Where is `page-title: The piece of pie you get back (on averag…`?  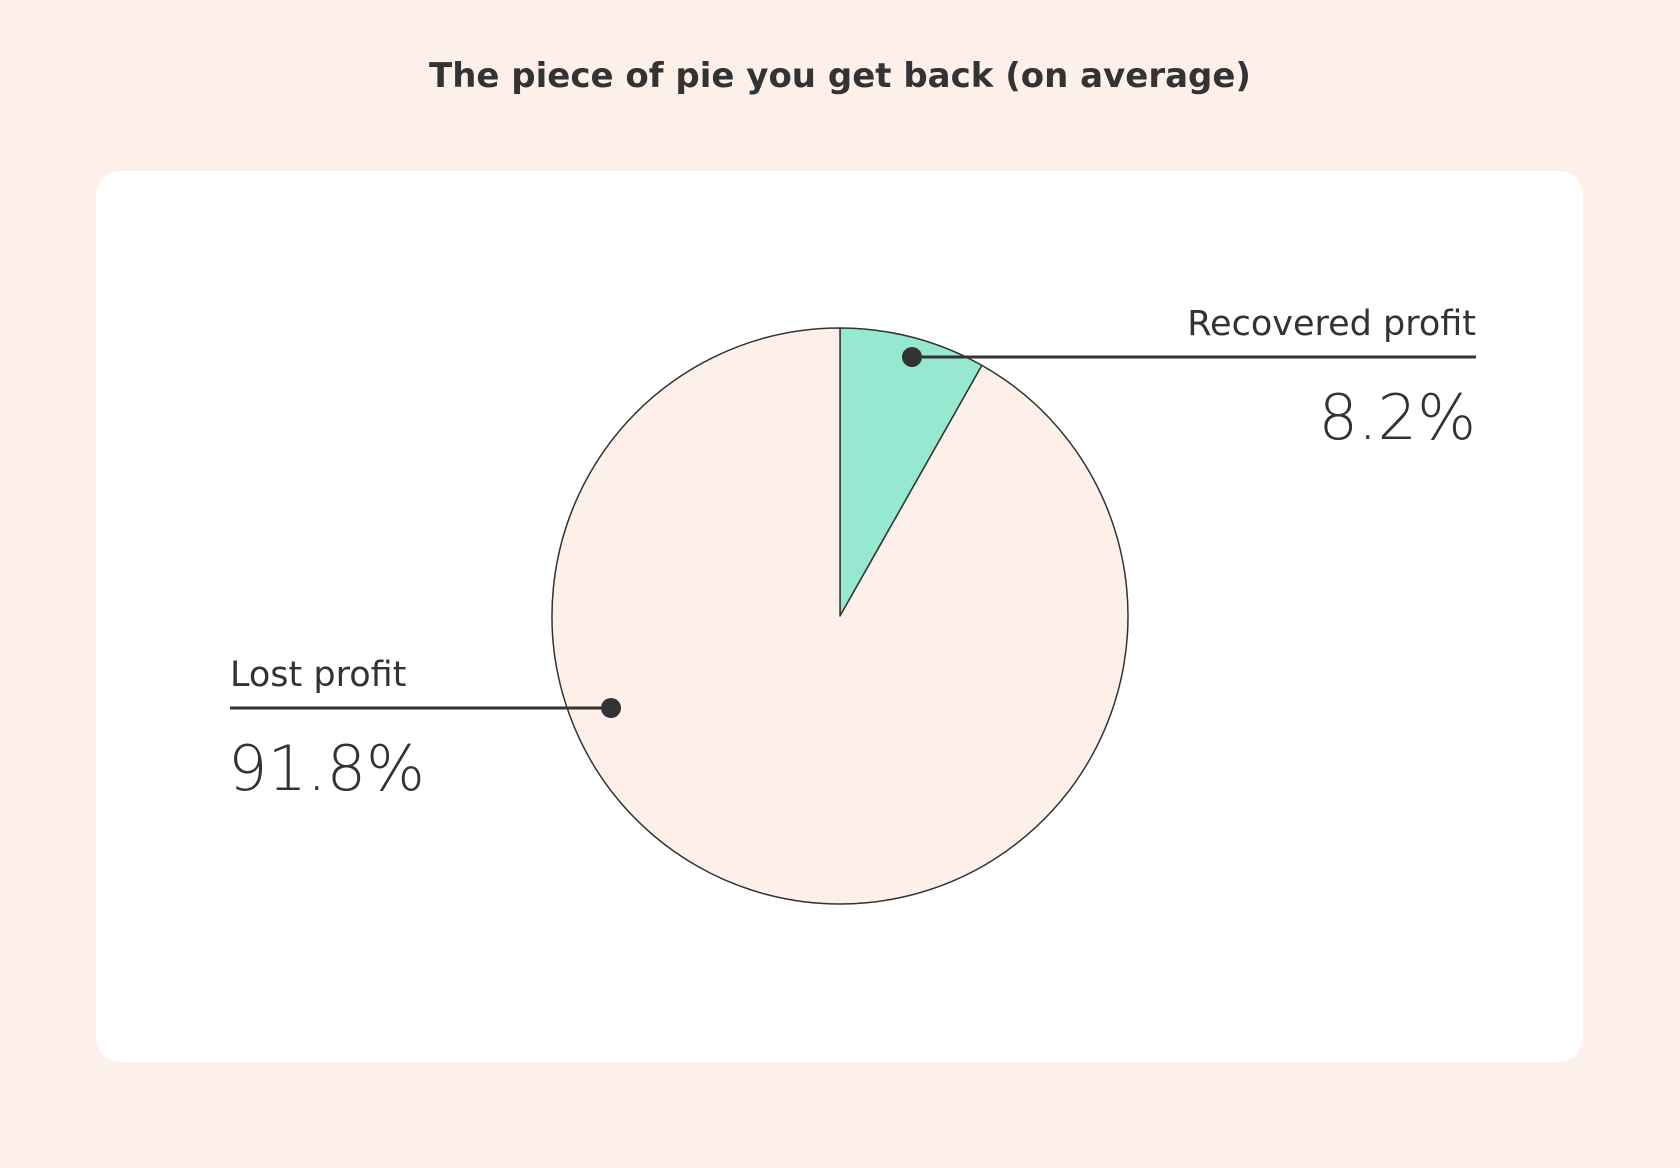
page-title: The piece of pie you get back (on averag… is located at coordinates (840, 76).